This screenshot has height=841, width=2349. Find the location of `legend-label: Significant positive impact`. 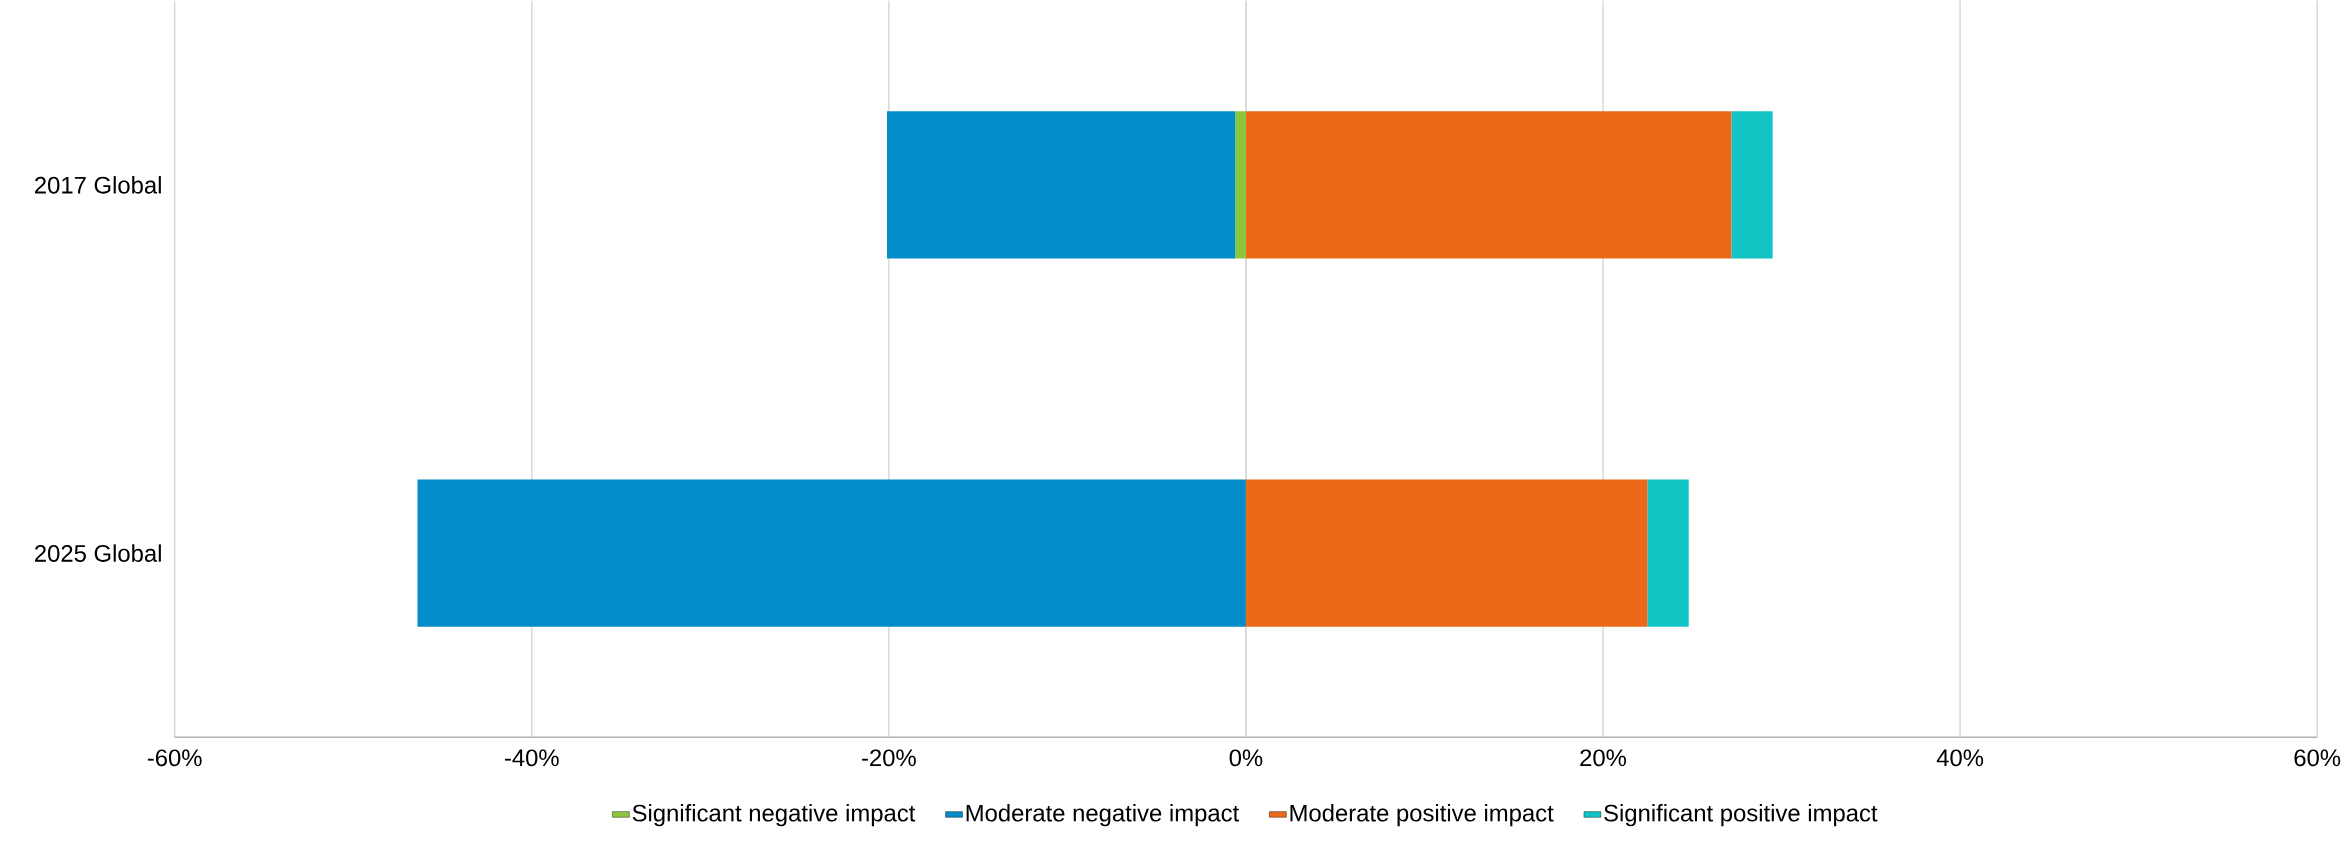

legend-label: Significant positive impact is located at coordinates (1741, 815).